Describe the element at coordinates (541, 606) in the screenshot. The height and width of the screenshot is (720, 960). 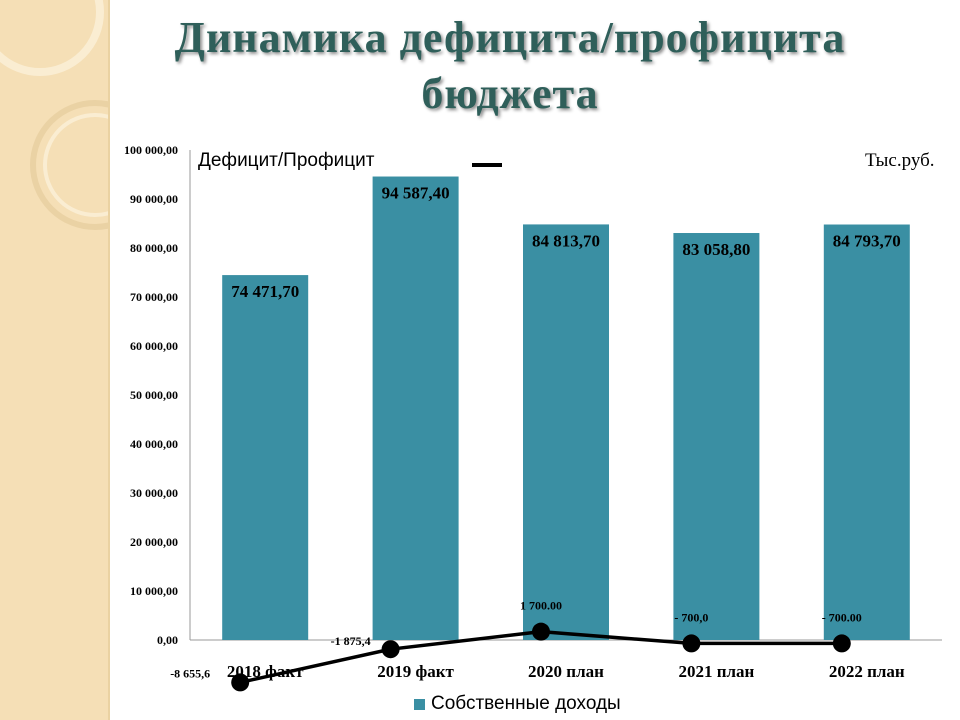
I see `line-data-label: 1 700.00` at that location.